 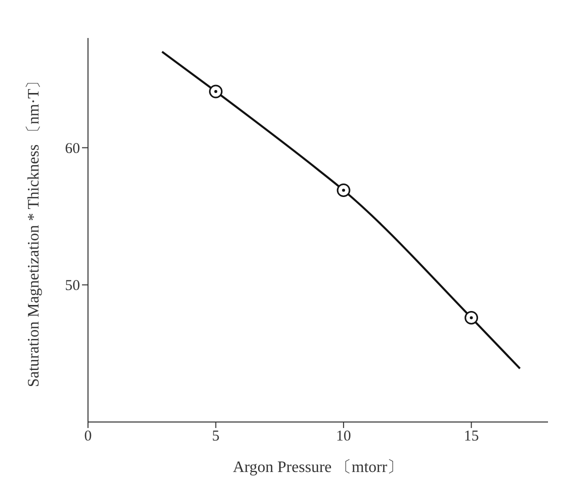 I want to click on x-tick-label: 0, so click(x=88, y=436).